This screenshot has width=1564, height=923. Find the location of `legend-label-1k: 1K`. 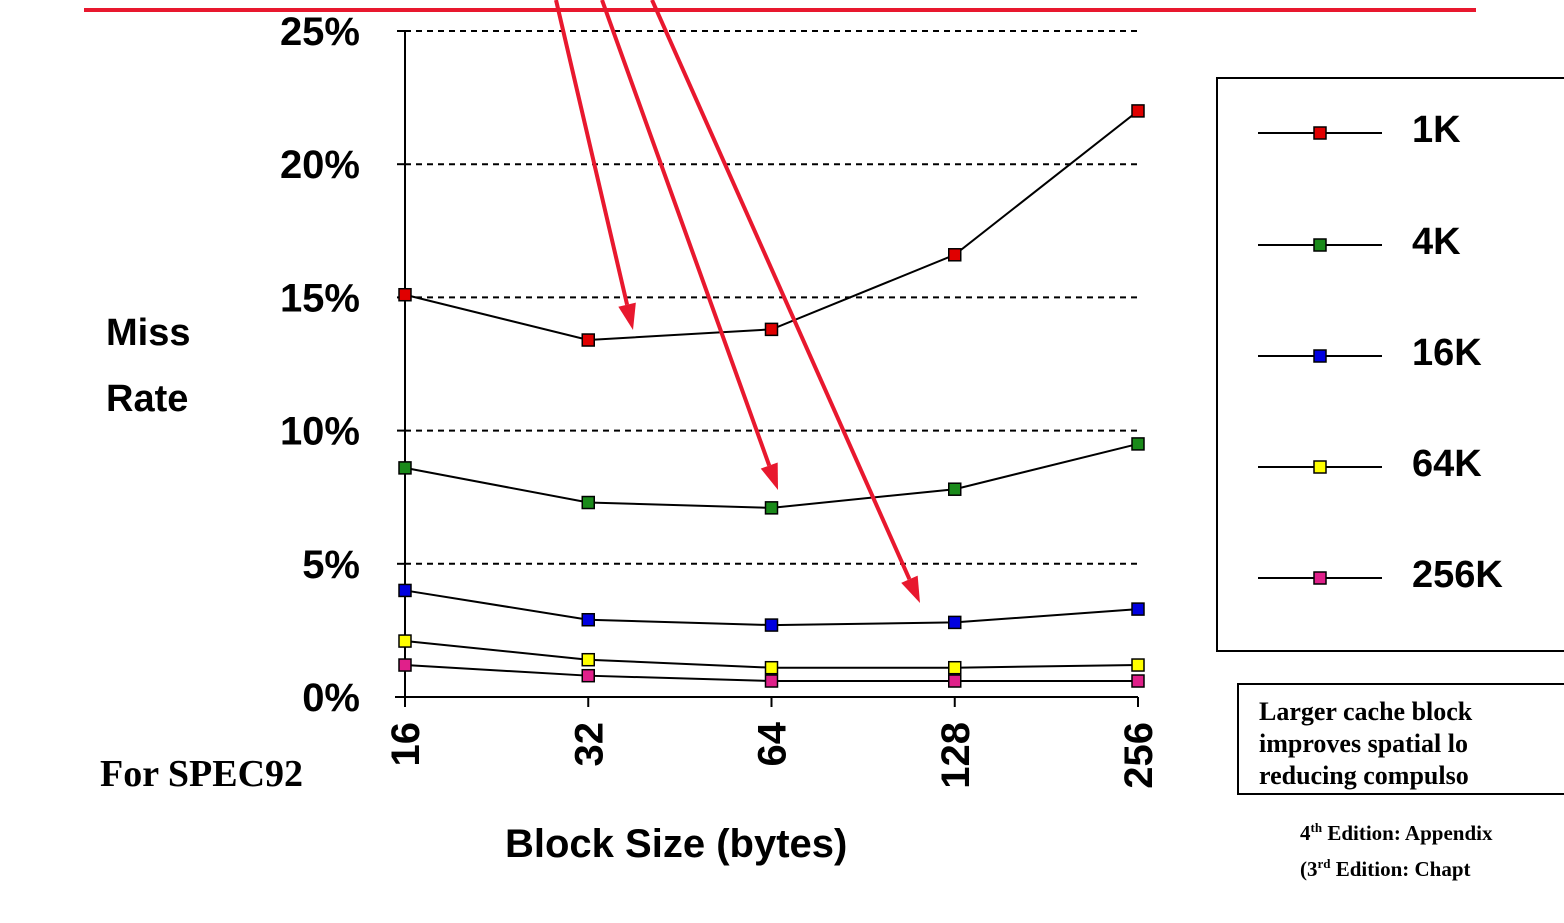

legend-label-1k: 1K is located at coordinates (1436, 130).